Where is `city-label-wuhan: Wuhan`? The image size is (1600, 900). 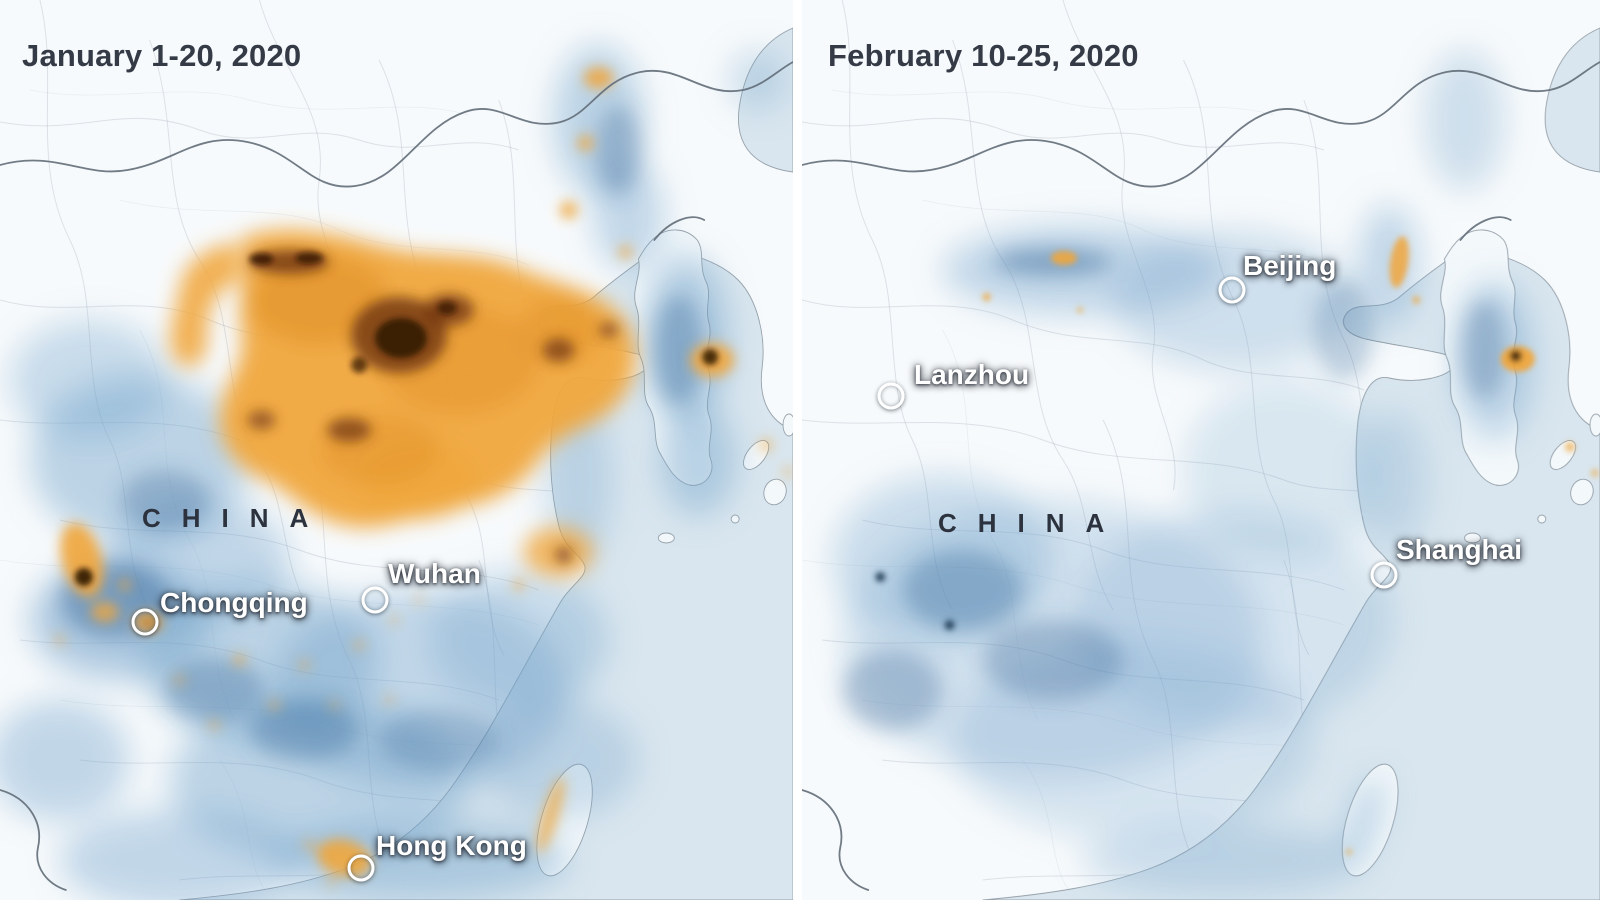 city-label-wuhan: Wuhan is located at coordinates (434, 573).